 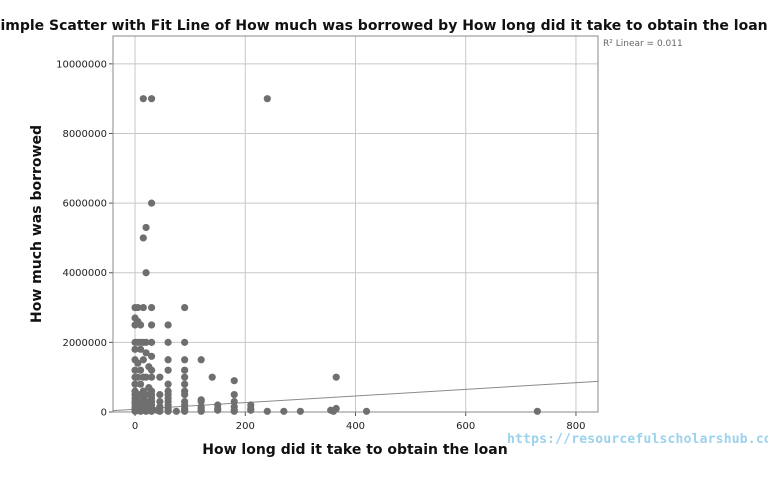 I want to click on y-tick-label: 2000000, so click(x=84, y=343).